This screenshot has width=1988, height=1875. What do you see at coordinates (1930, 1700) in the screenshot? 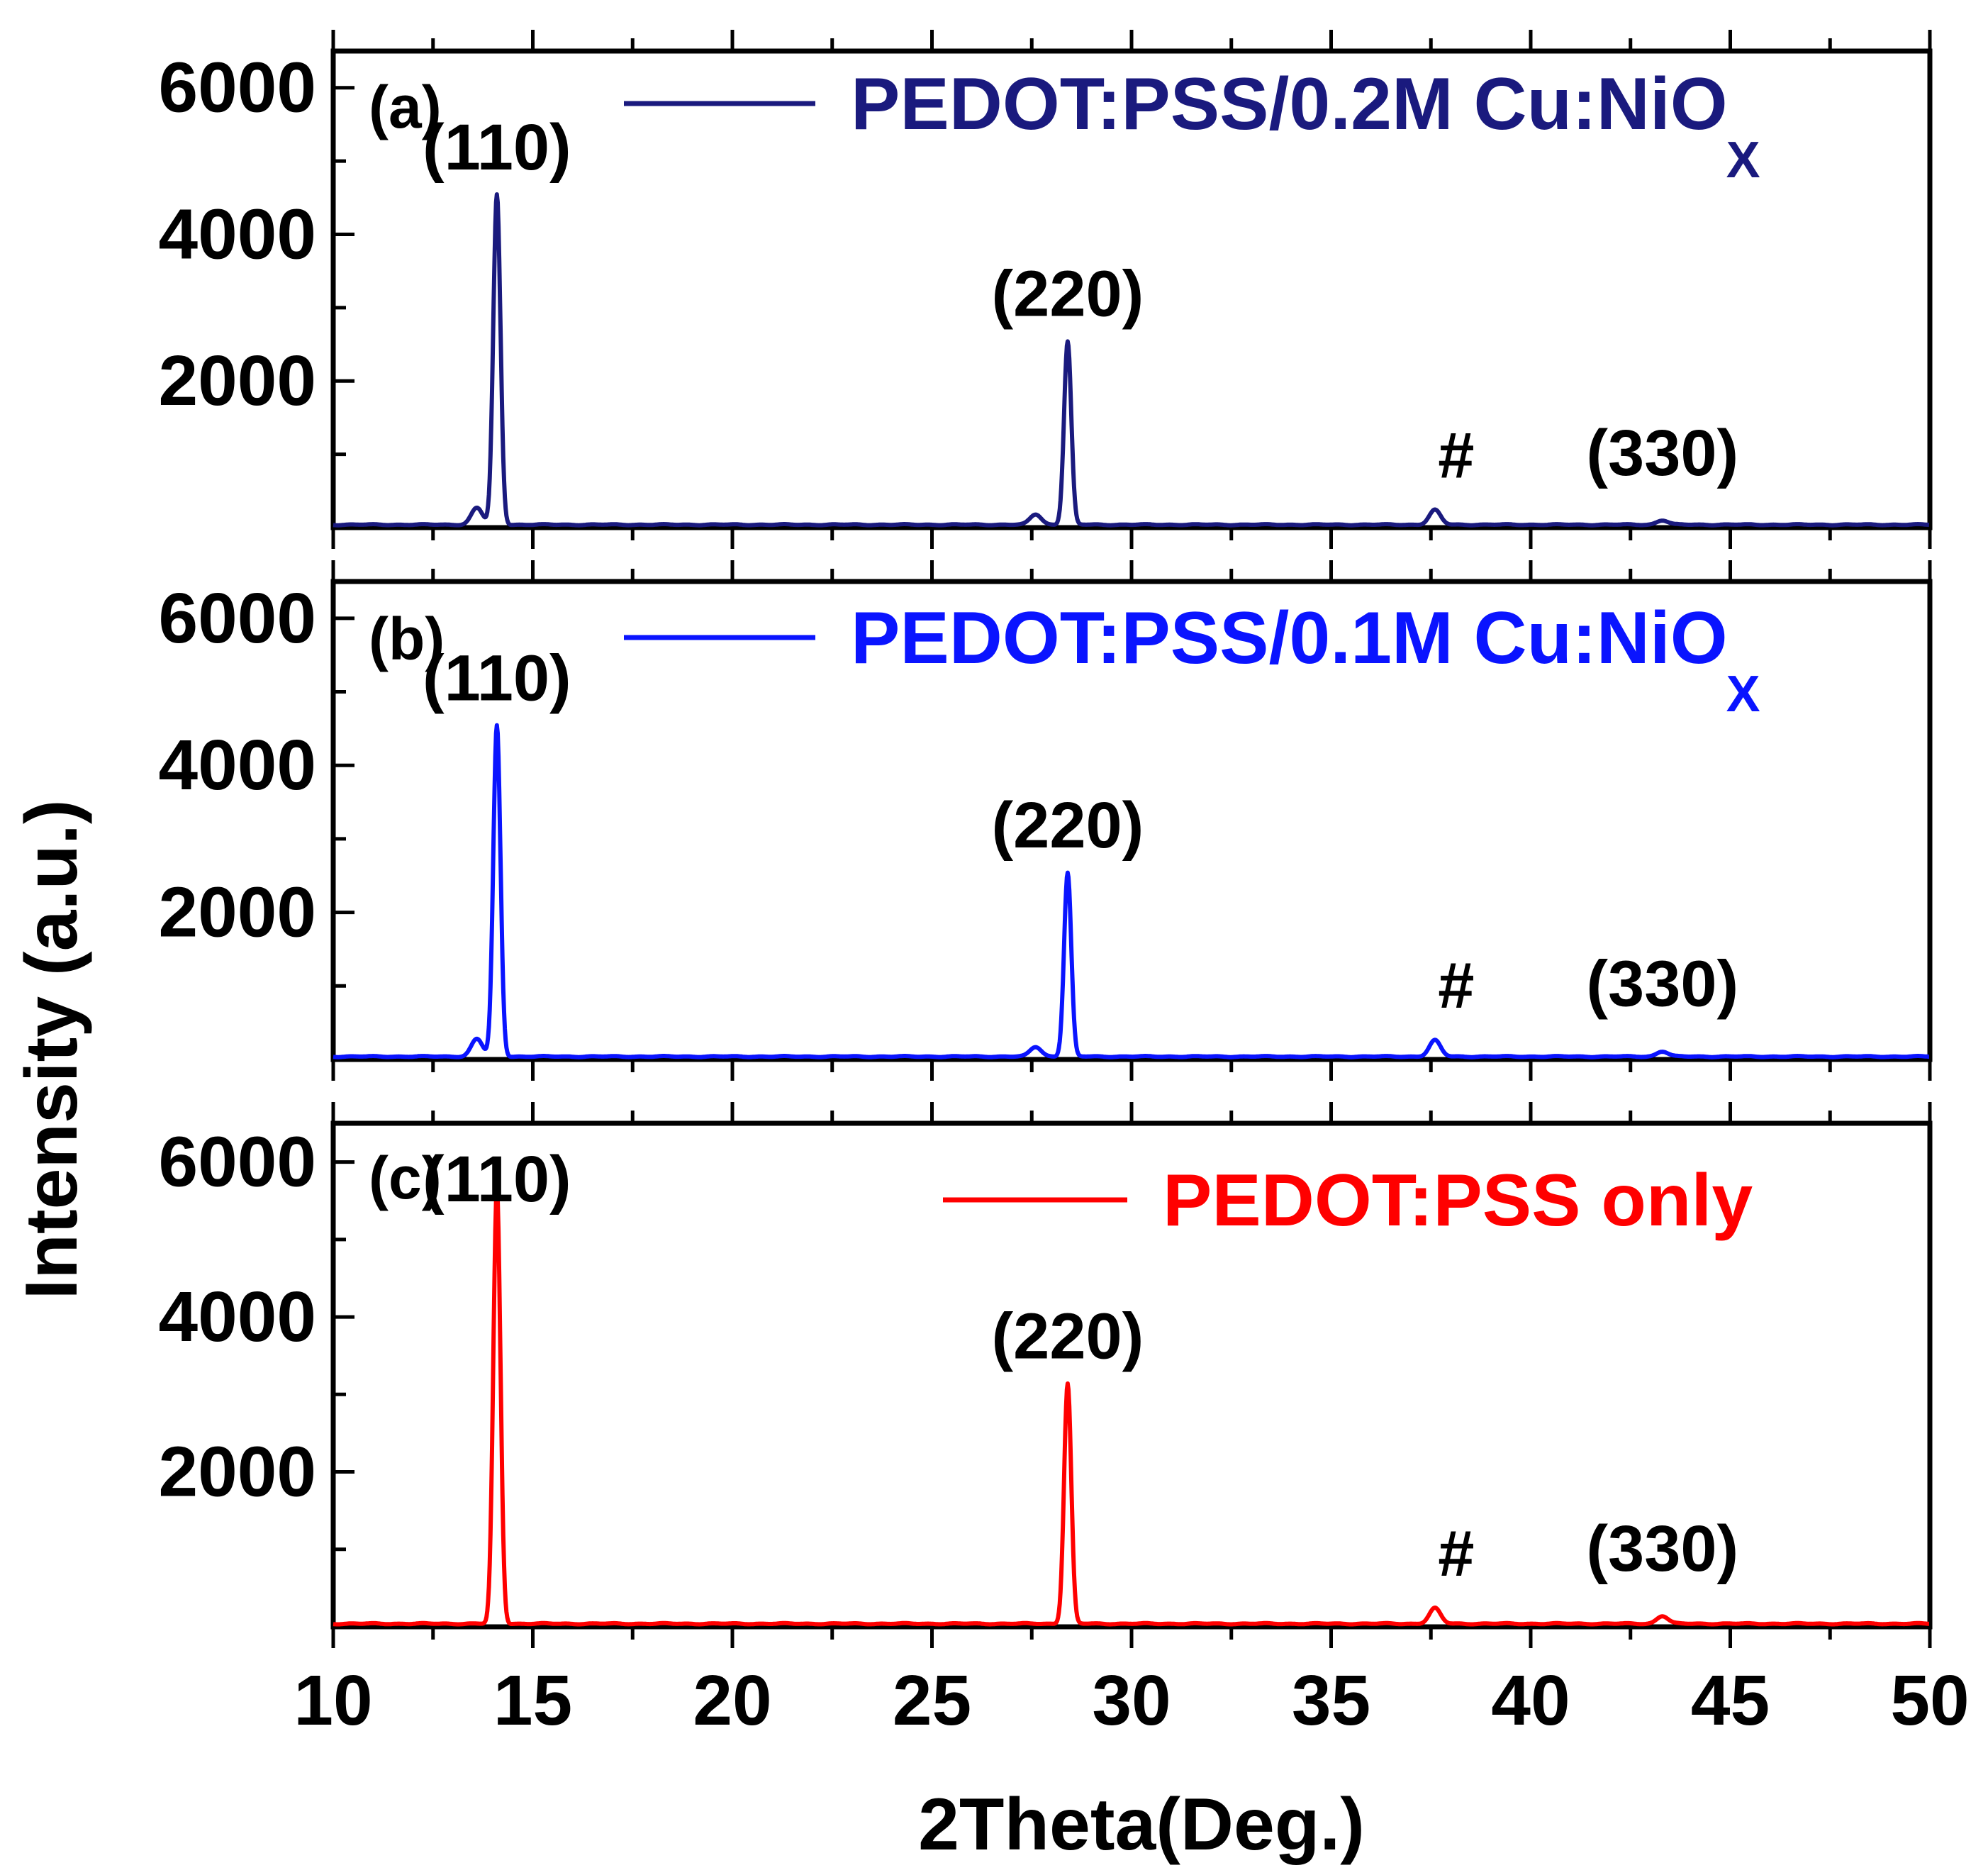
I see `x-tick-label: 50` at bounding box center [1930, 1700].